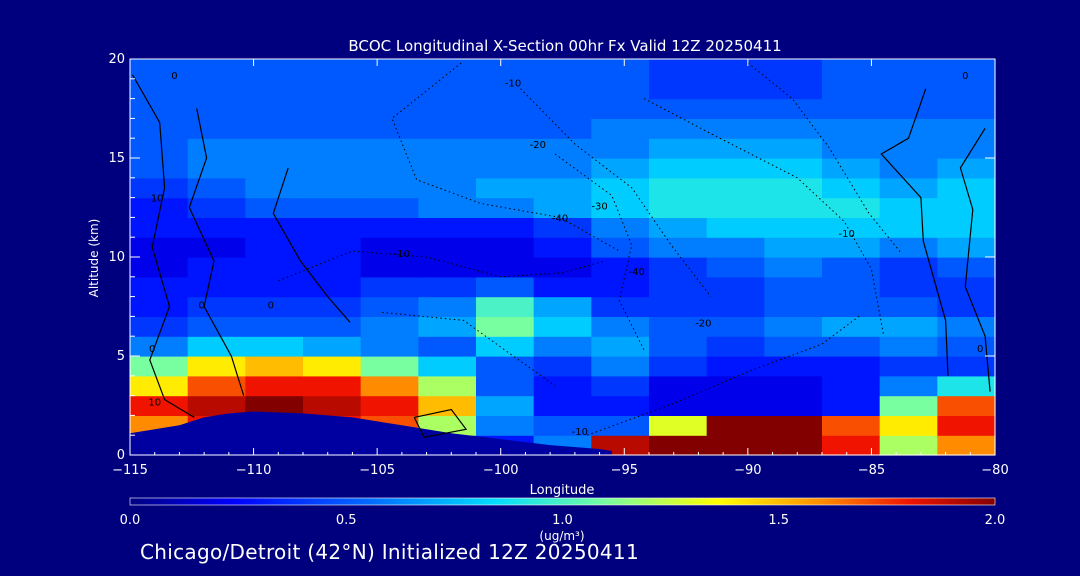  Describe the element at coordinates (636, 272) in the screenshot. I see `contour-label: -40` at that location.